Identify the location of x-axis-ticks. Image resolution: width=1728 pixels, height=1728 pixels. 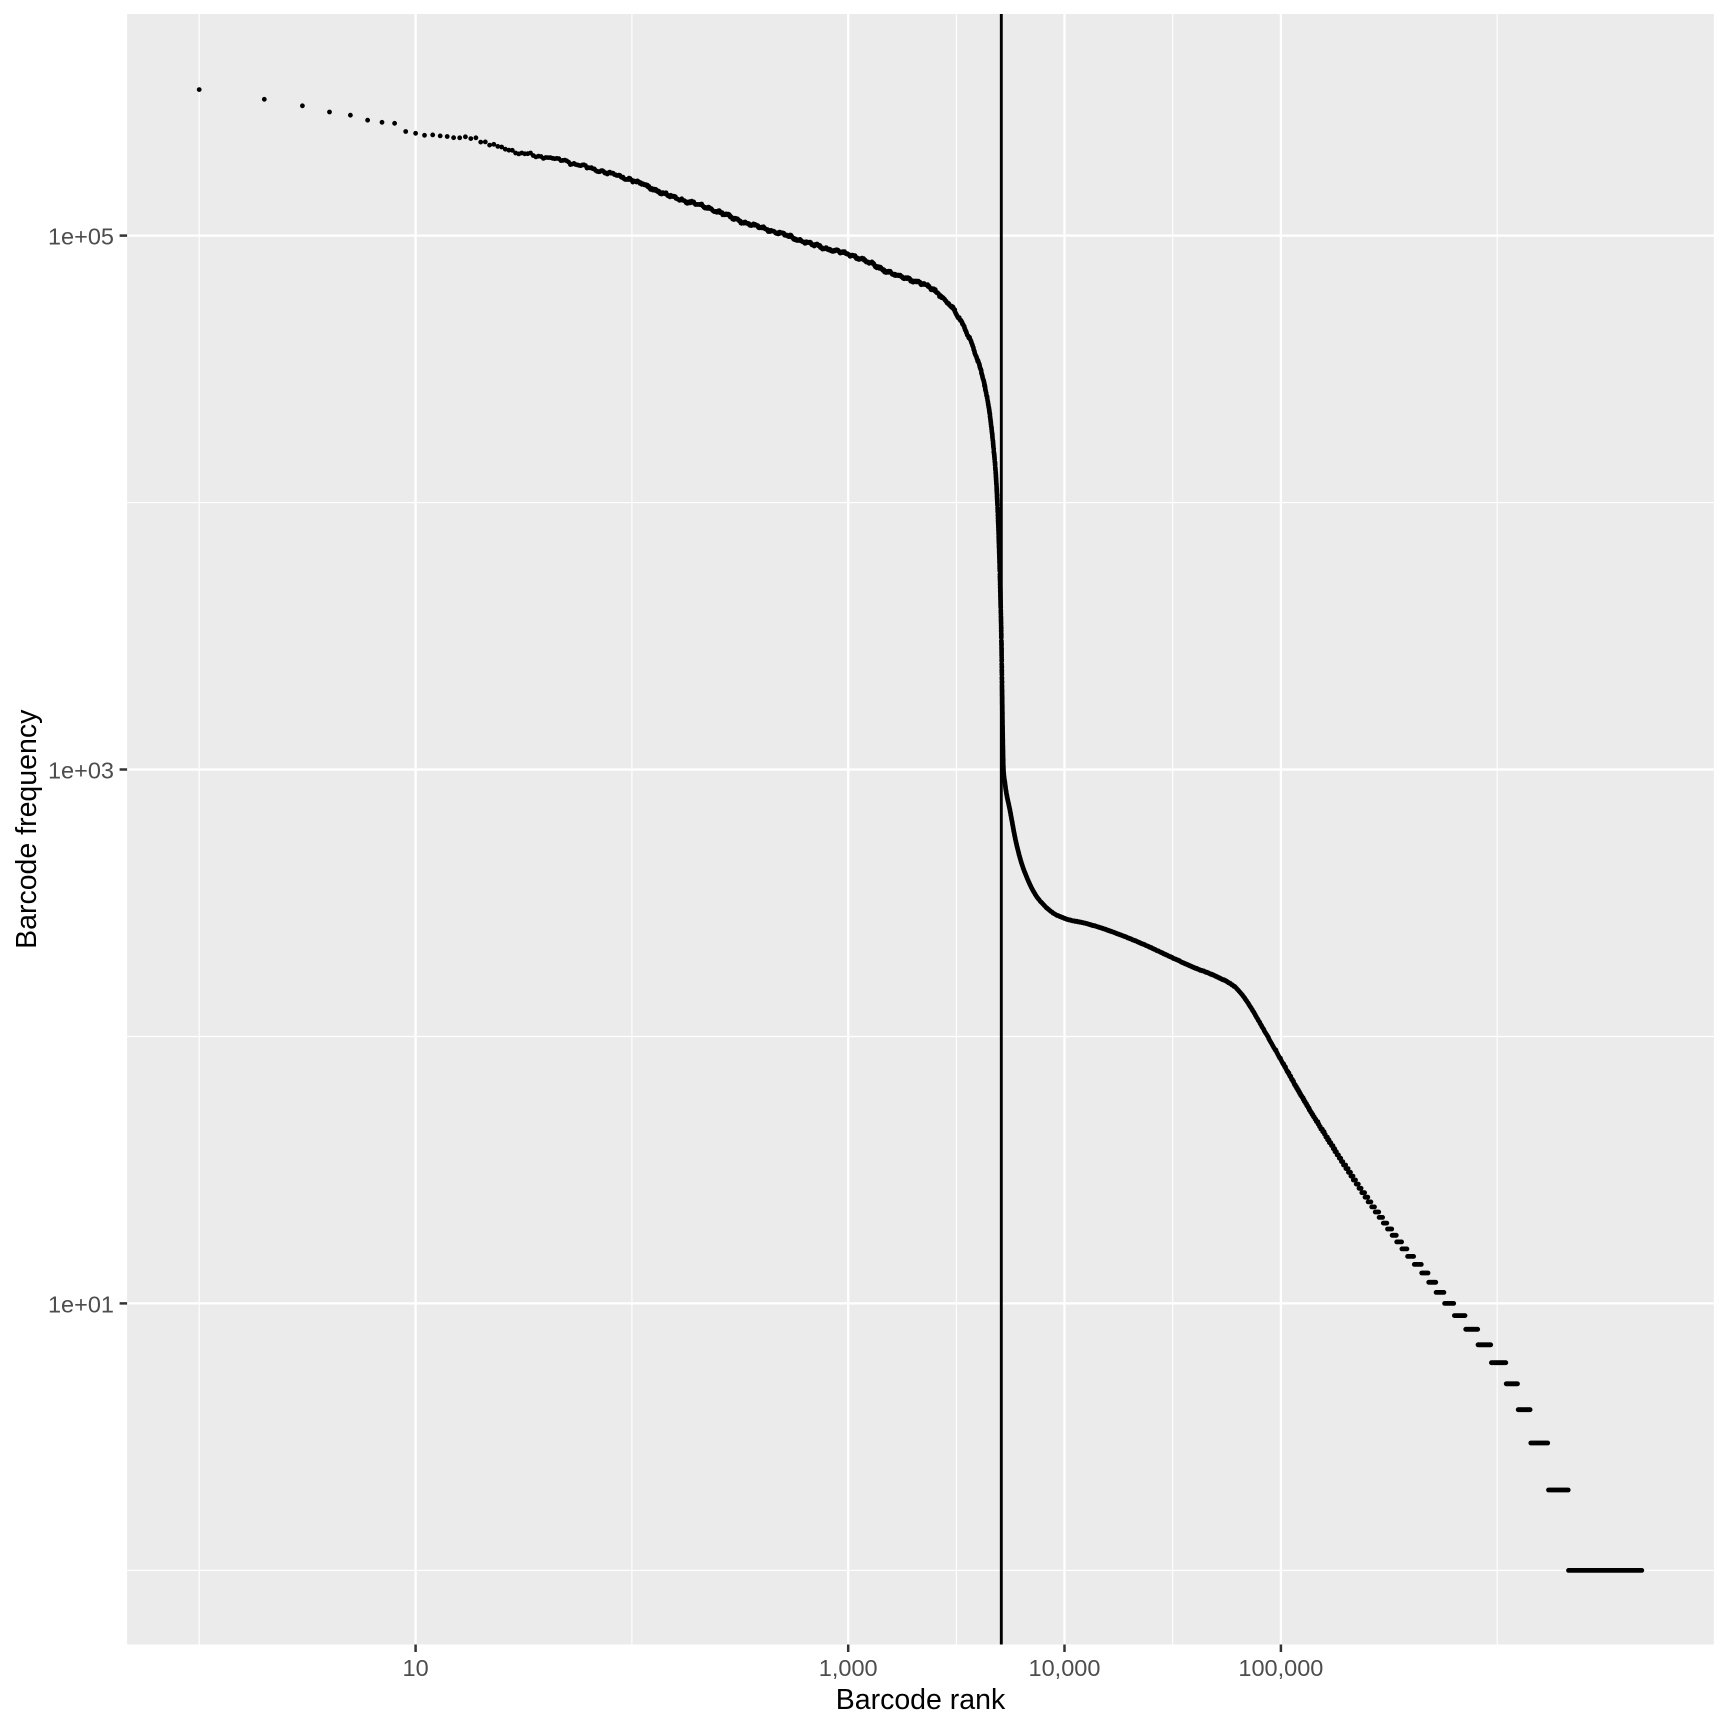
(848, 1648).